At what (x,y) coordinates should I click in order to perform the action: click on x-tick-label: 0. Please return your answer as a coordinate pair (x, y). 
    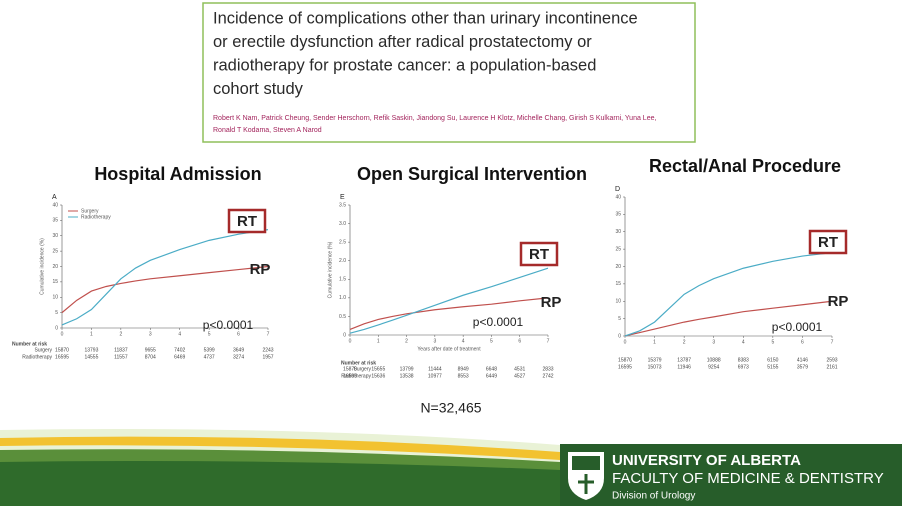
    Looking at the image, I should click on (350, 341).